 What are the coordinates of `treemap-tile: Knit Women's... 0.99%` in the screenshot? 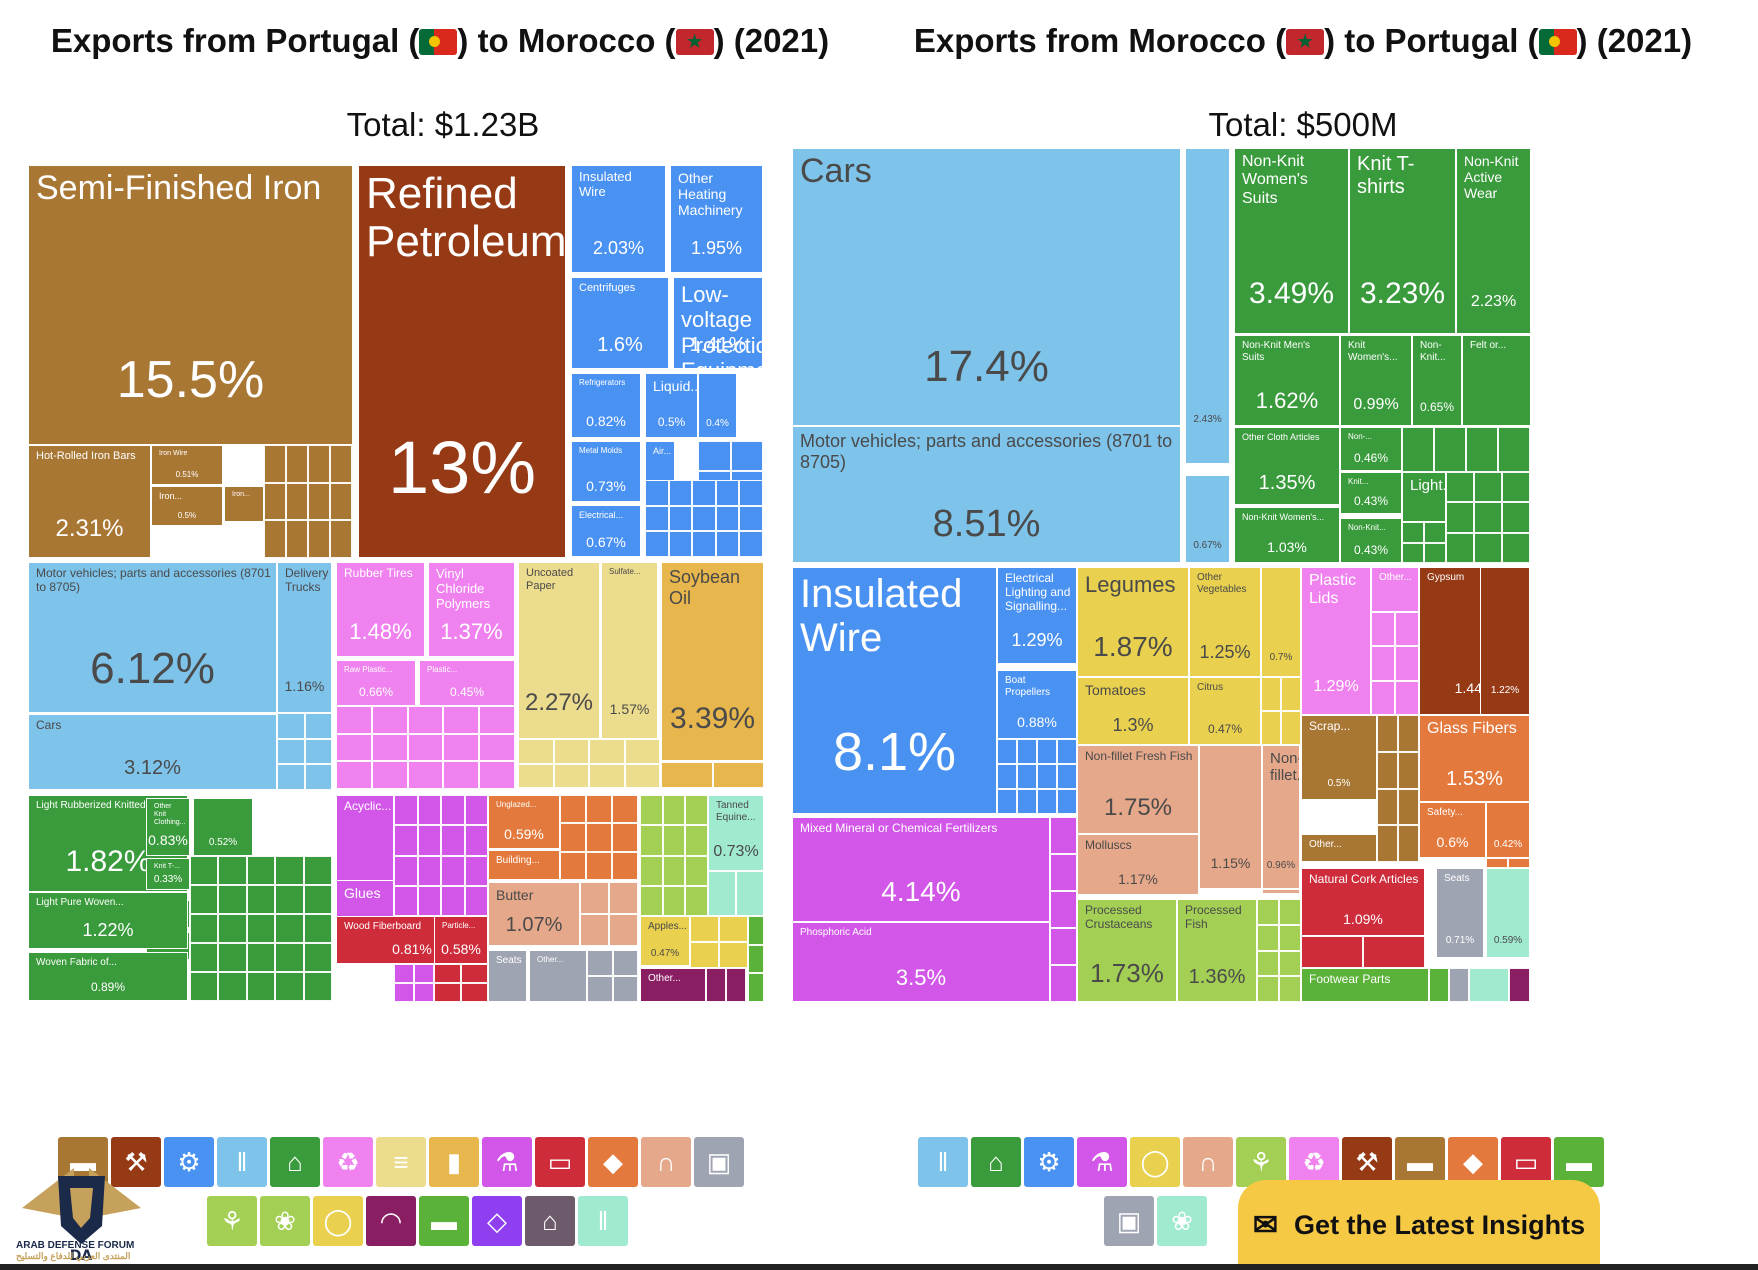 It's located at (1376, 380).